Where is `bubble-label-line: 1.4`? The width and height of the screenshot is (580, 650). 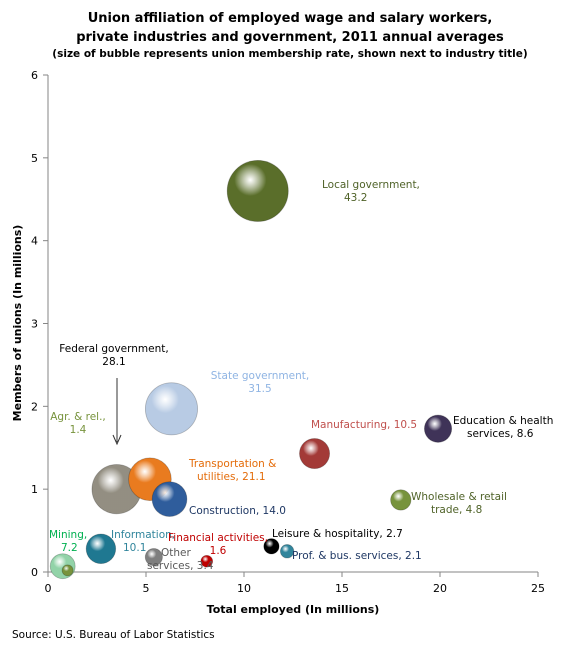 bubble-label-line: 1.4 is located at coordinates (78, 430).